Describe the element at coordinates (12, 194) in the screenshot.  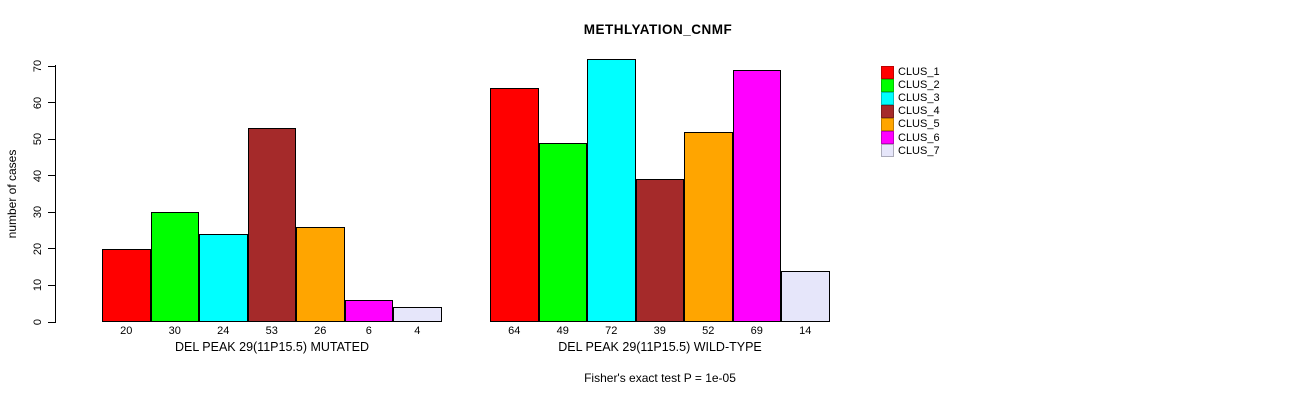
I see `y-axis-label: number of cases` at that location.